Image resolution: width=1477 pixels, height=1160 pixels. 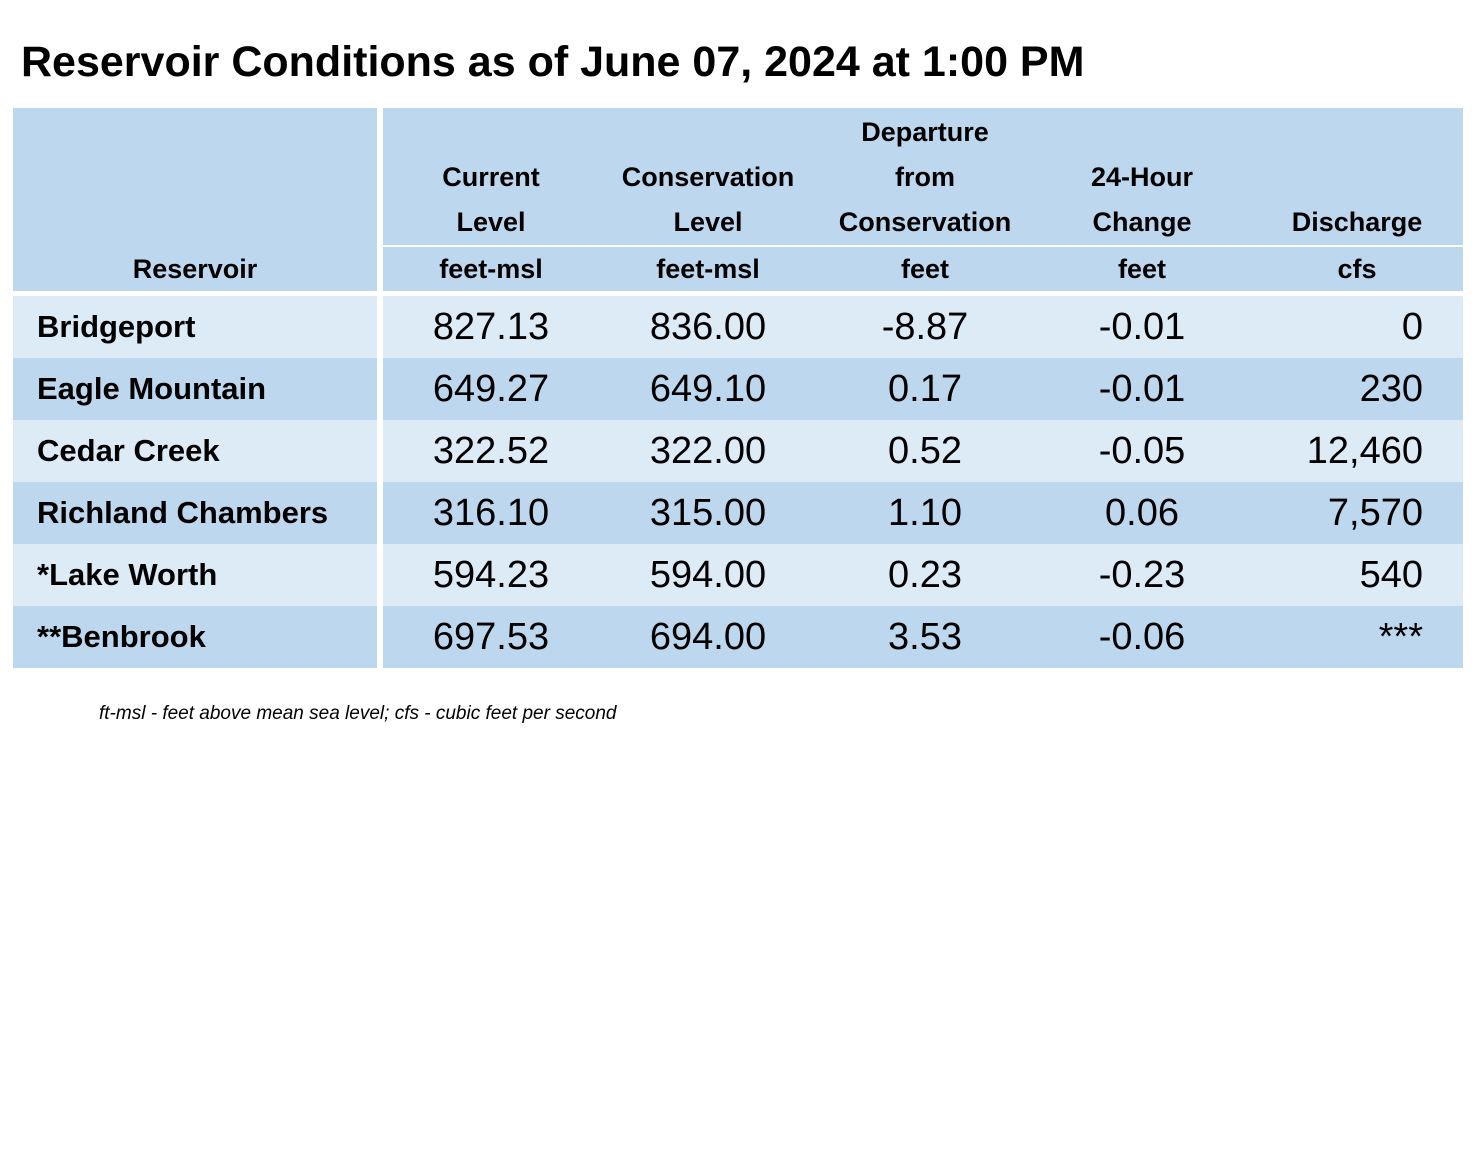 What do you see at coordinates (195, 513) in the screenshot?
I see `reservoir-name: Richland Chambers` at bounding box center [195, 513].